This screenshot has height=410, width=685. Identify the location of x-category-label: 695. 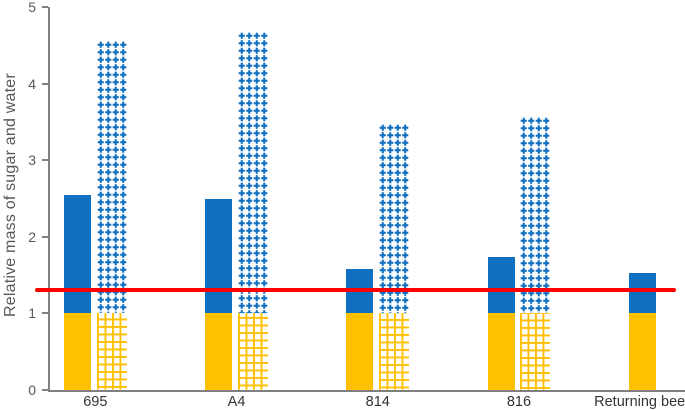
(95, 402).